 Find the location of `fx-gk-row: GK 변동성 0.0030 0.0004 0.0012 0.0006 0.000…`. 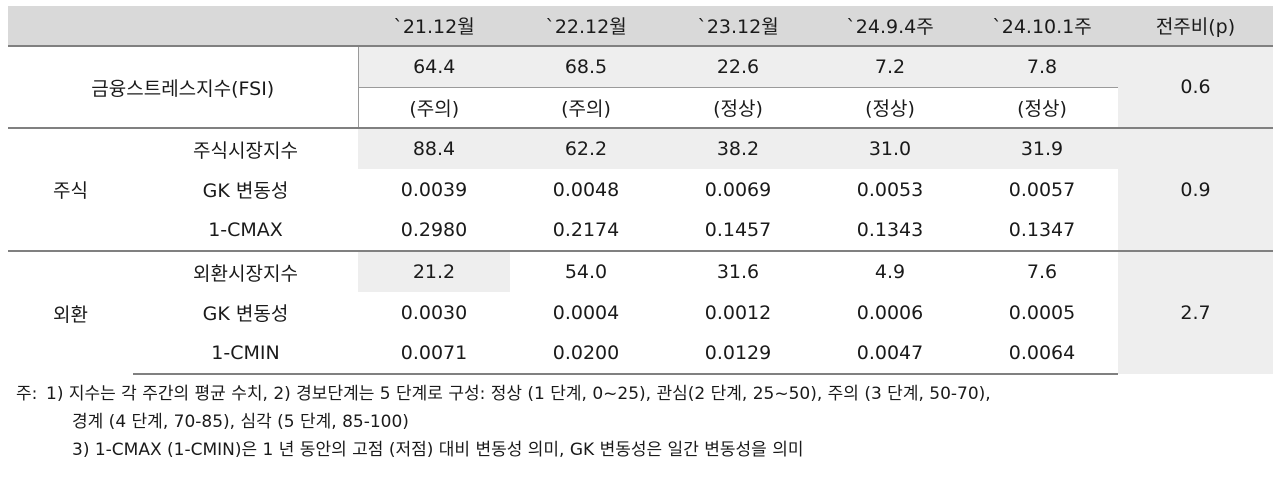

fx-gk-row: GK 변동성 0.0030 0.0004 0.0012 0.0006 0.000… is located at coordinates (640, 312).